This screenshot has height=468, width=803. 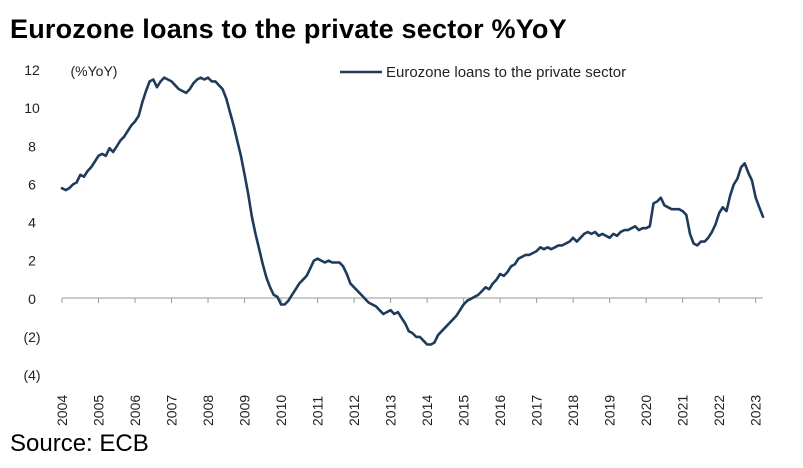 I want to click on y-tick-label: 2, so click(x=32, y=261).